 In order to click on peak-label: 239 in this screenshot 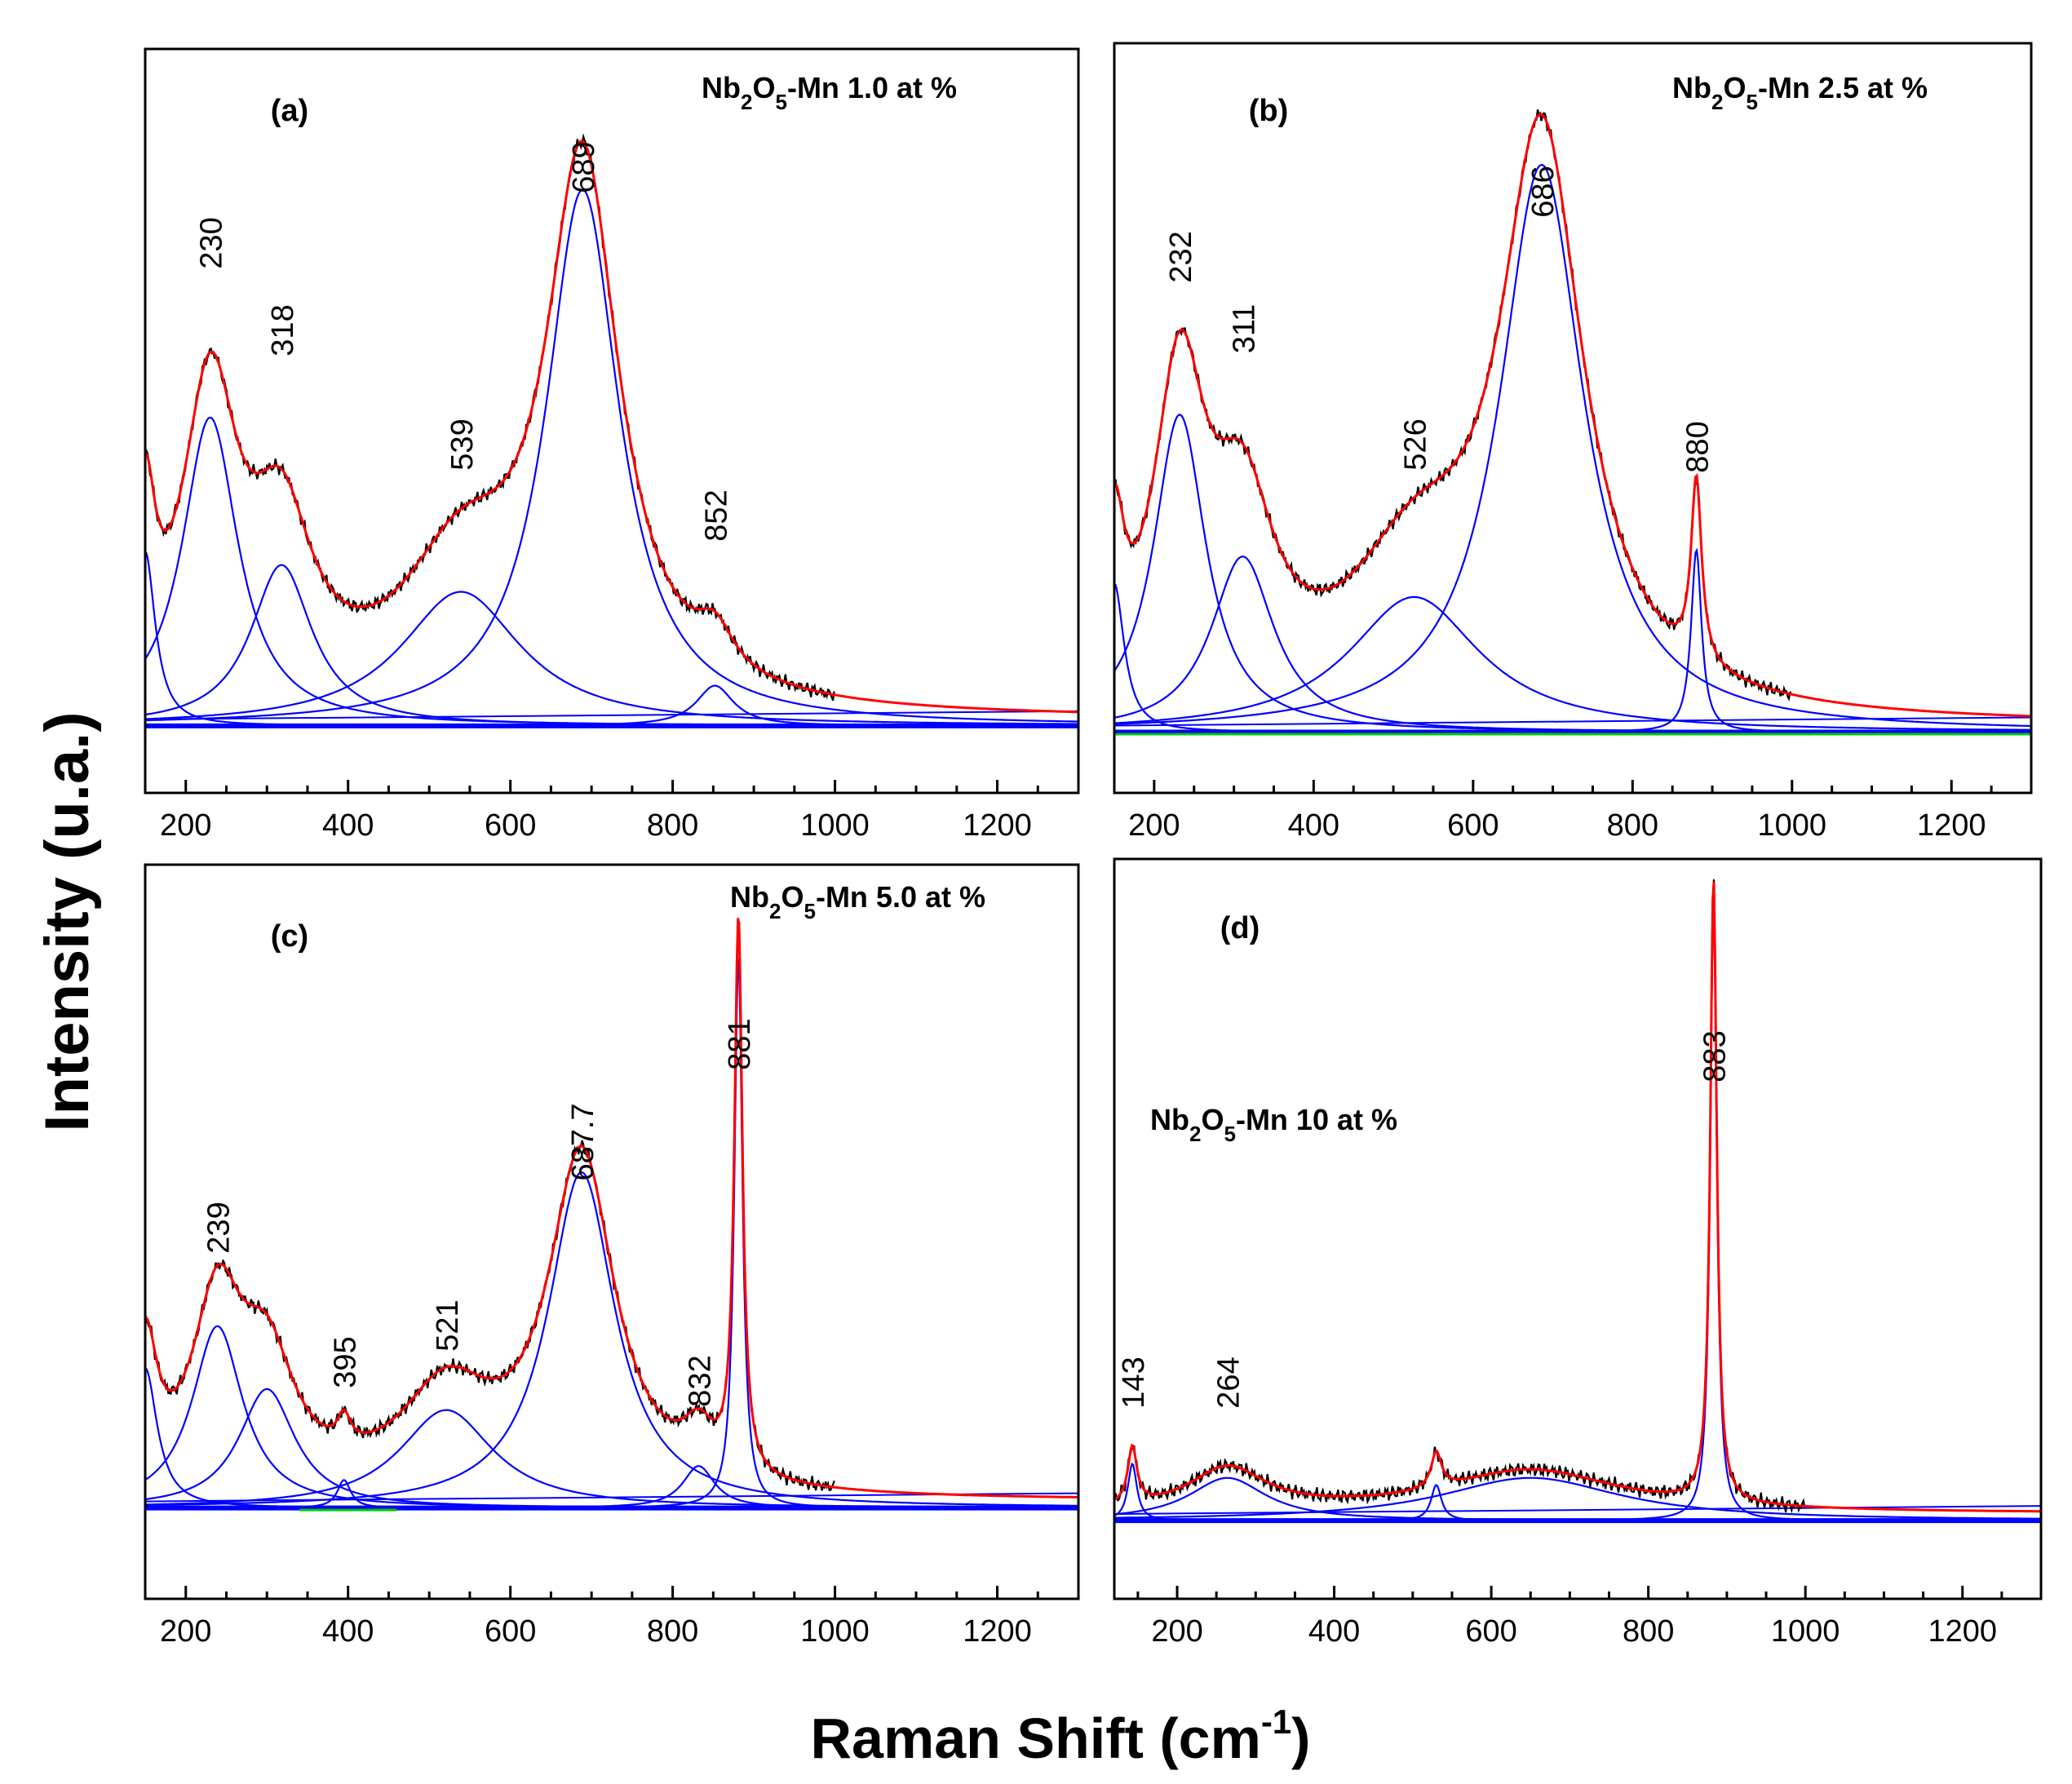, I will do `click(219, 1227)`.